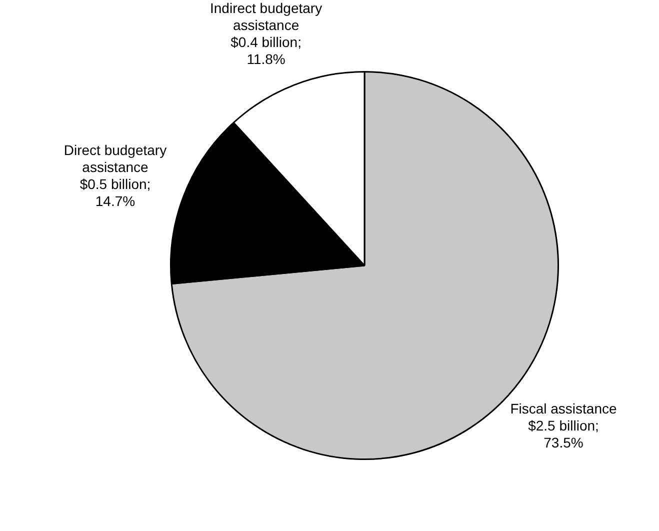  I want to click on slice-label: Indirect budgetary assistance, so click(266, 16).